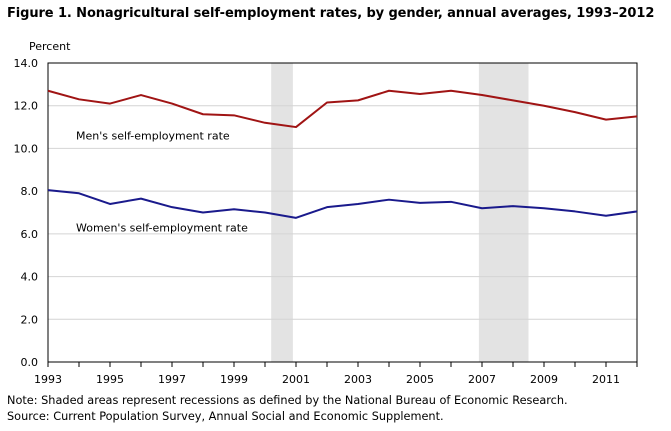 The image size is (671, 431). Describe the element at coordinates (26, 106) in the screenshot. I see `y-tick-label: 12.0` at that location.